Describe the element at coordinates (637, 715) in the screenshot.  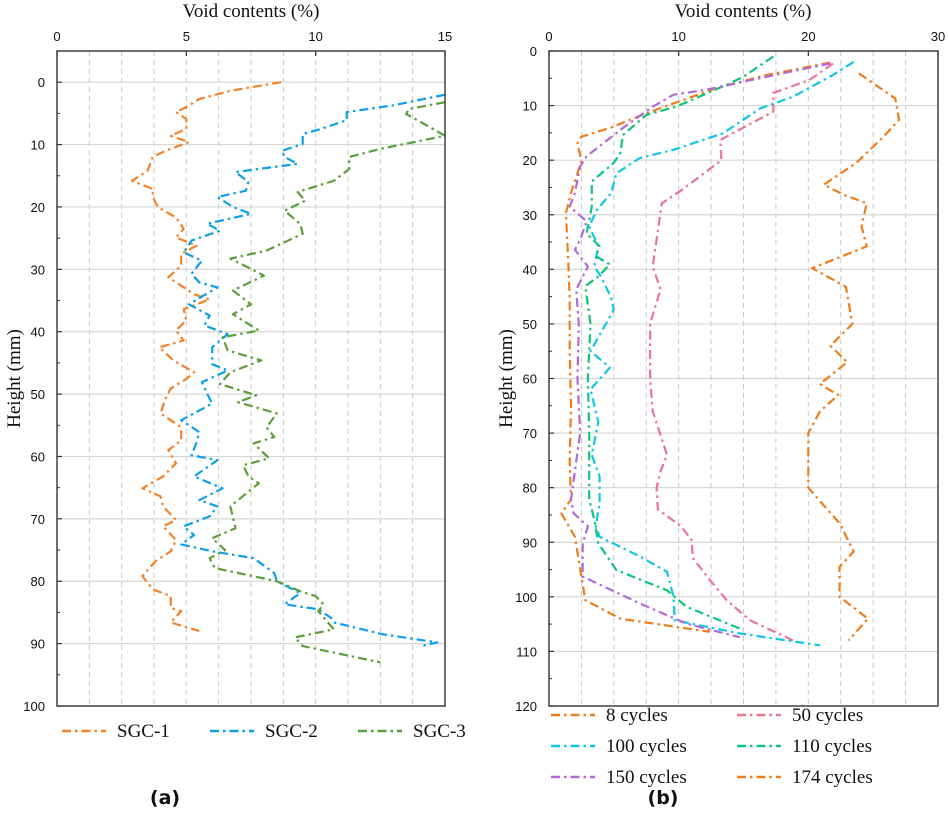
I see `legend-label: 8 cycles` at that location.